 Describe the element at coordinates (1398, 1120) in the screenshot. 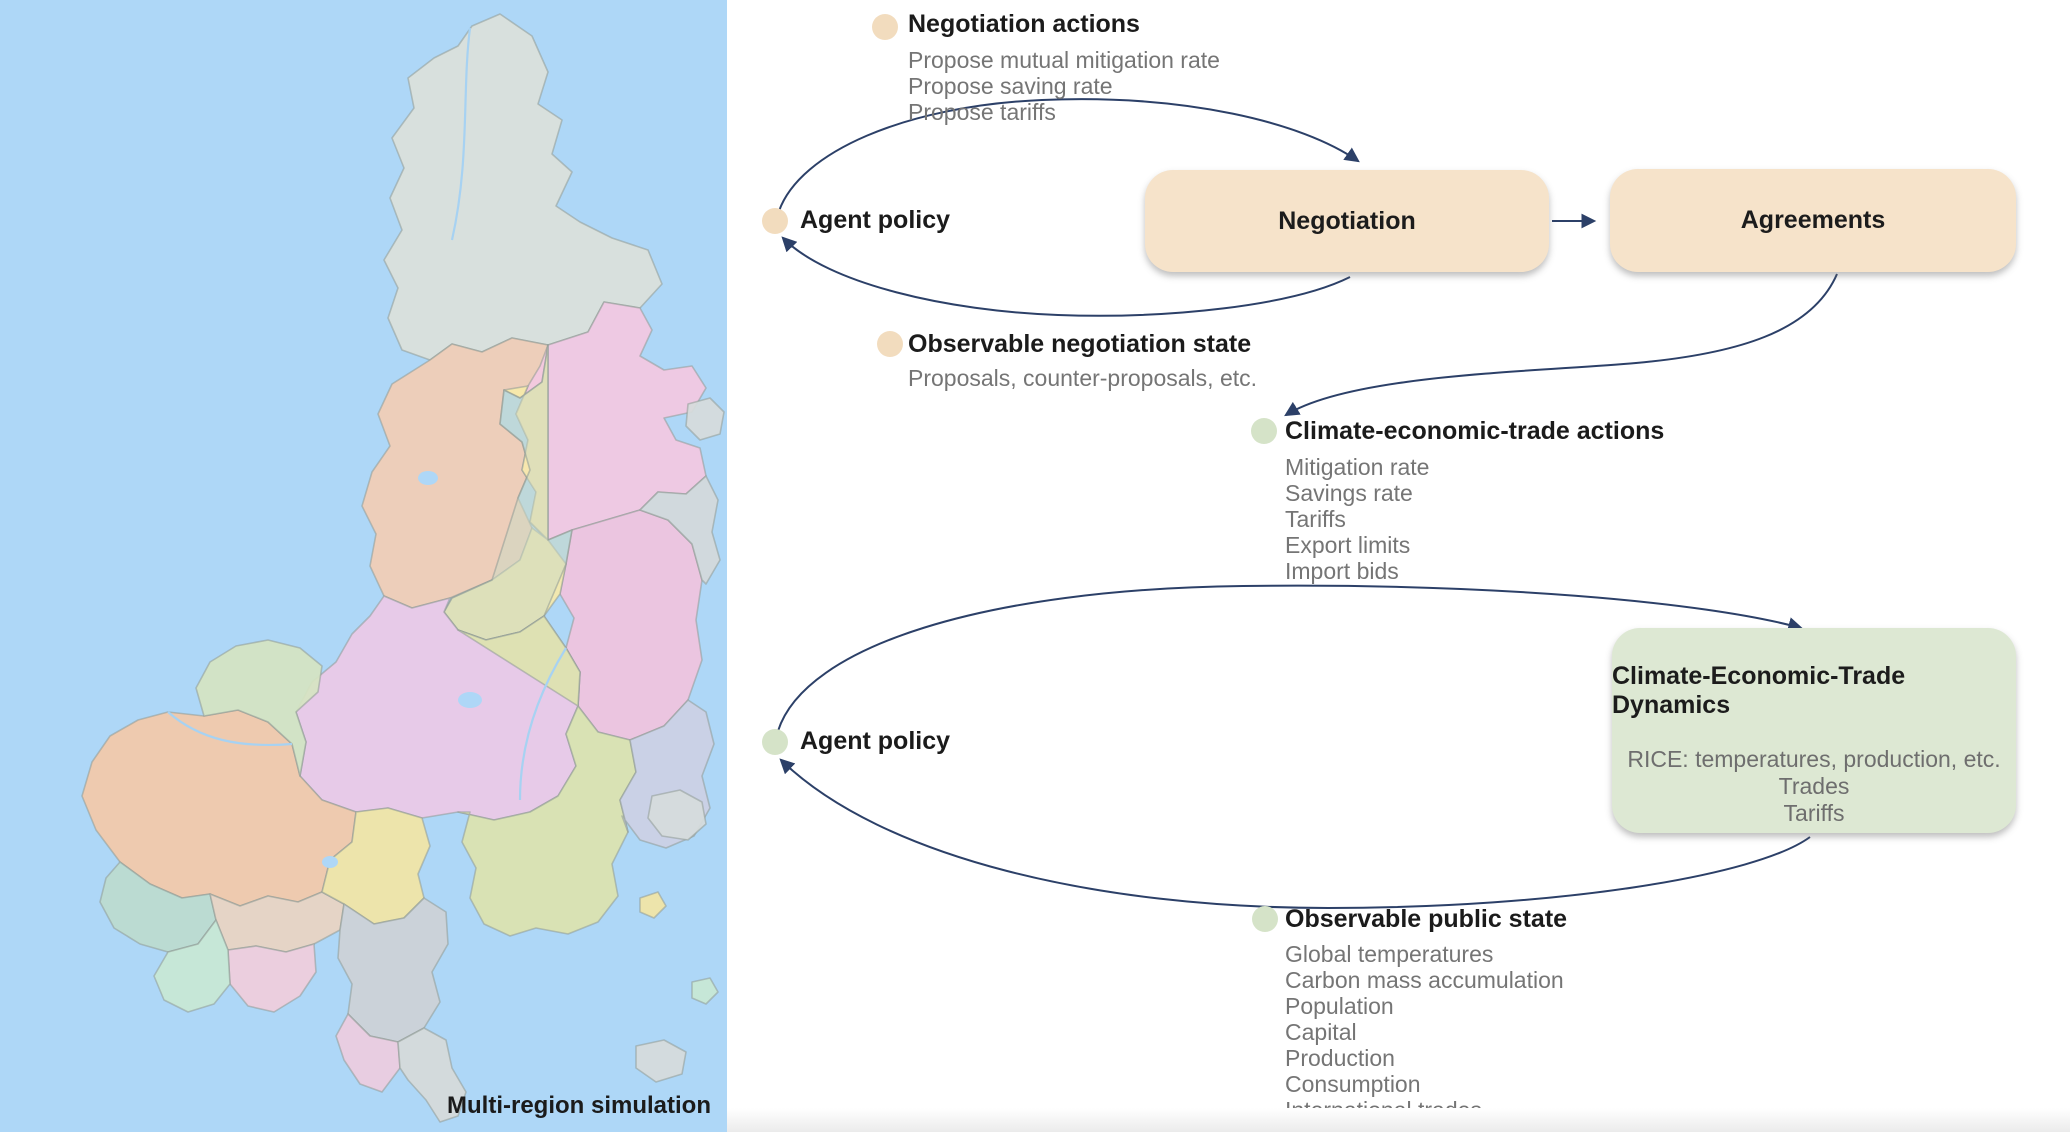

I see `slide-bottom-edge` at that location.